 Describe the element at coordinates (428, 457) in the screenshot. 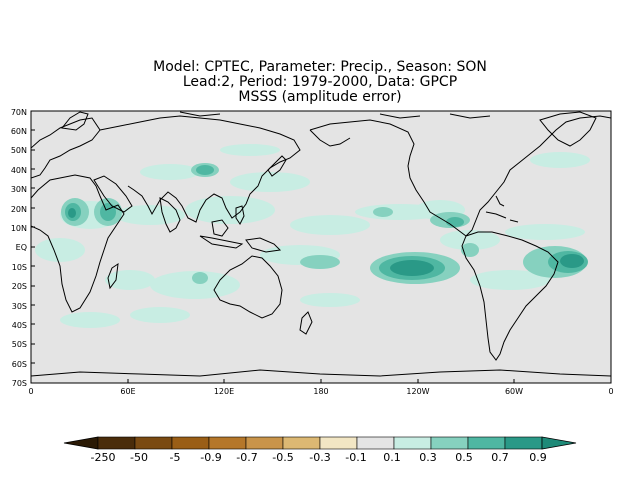

I see `colorbar-label-9: 0.3` at that location.